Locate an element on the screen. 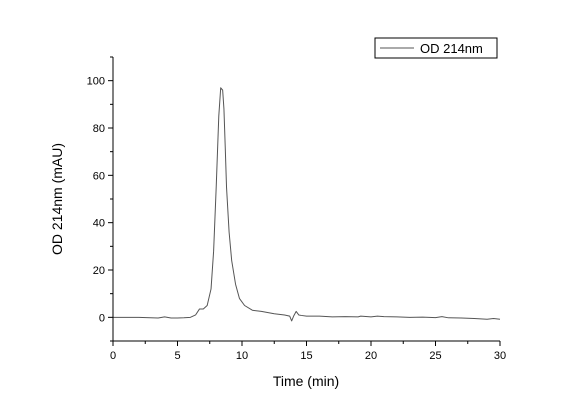 This screenshot has height=417, width=563. x-tick-label: 25 is located at coordinates (435, 356).